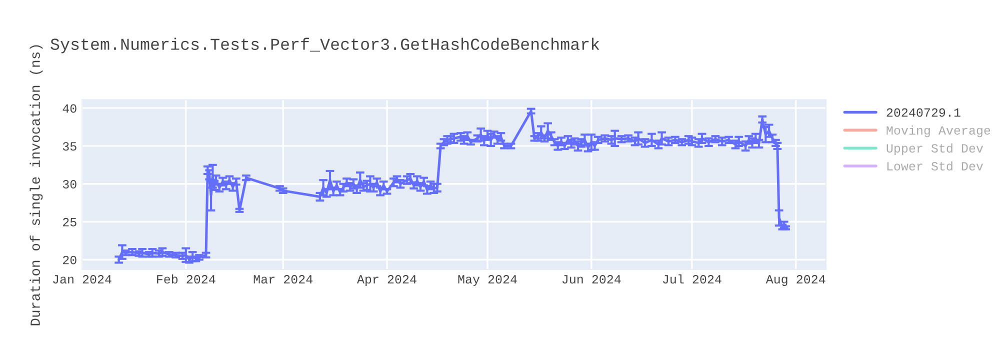 The height and width of the screenshot is (350, 1000). Describe the element at coordinates (283, 279) in the screenshot. I see `x-tick-label: Mar 2024` at that location.